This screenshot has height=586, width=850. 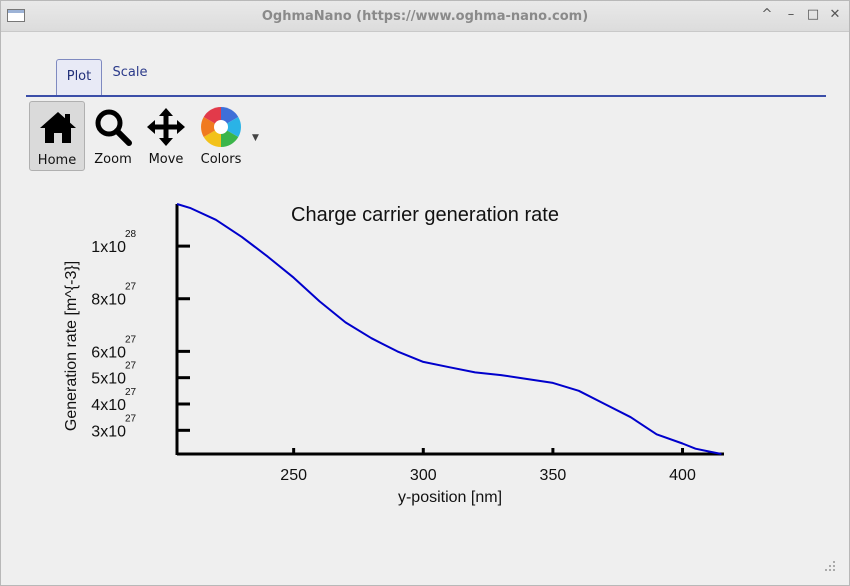 What do you see at coordinates (57, 160) in the screenshot?
I see `home-label: Home` at bounding box center [57, 160].